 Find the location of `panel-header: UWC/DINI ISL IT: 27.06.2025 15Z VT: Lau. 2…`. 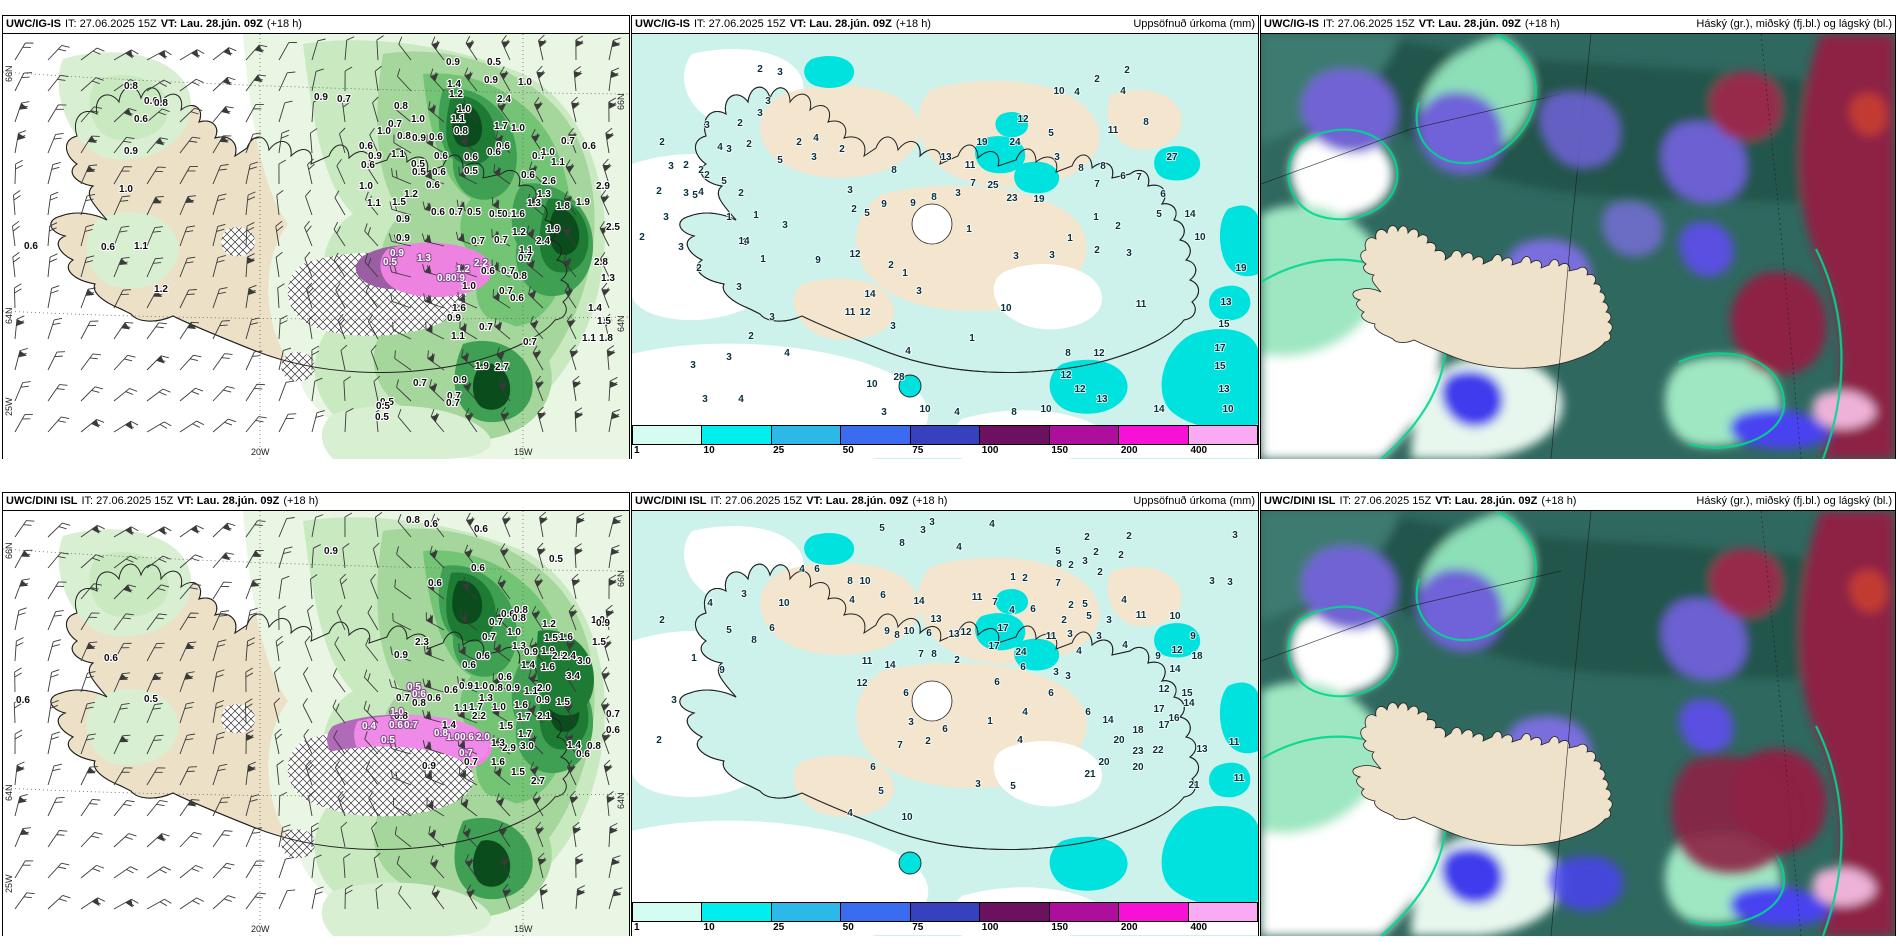

panel-header: UWC/DINI ISL IT: 27.06.2025 15Z VT: Lau. 2… is located at coordinates (1578, 502).